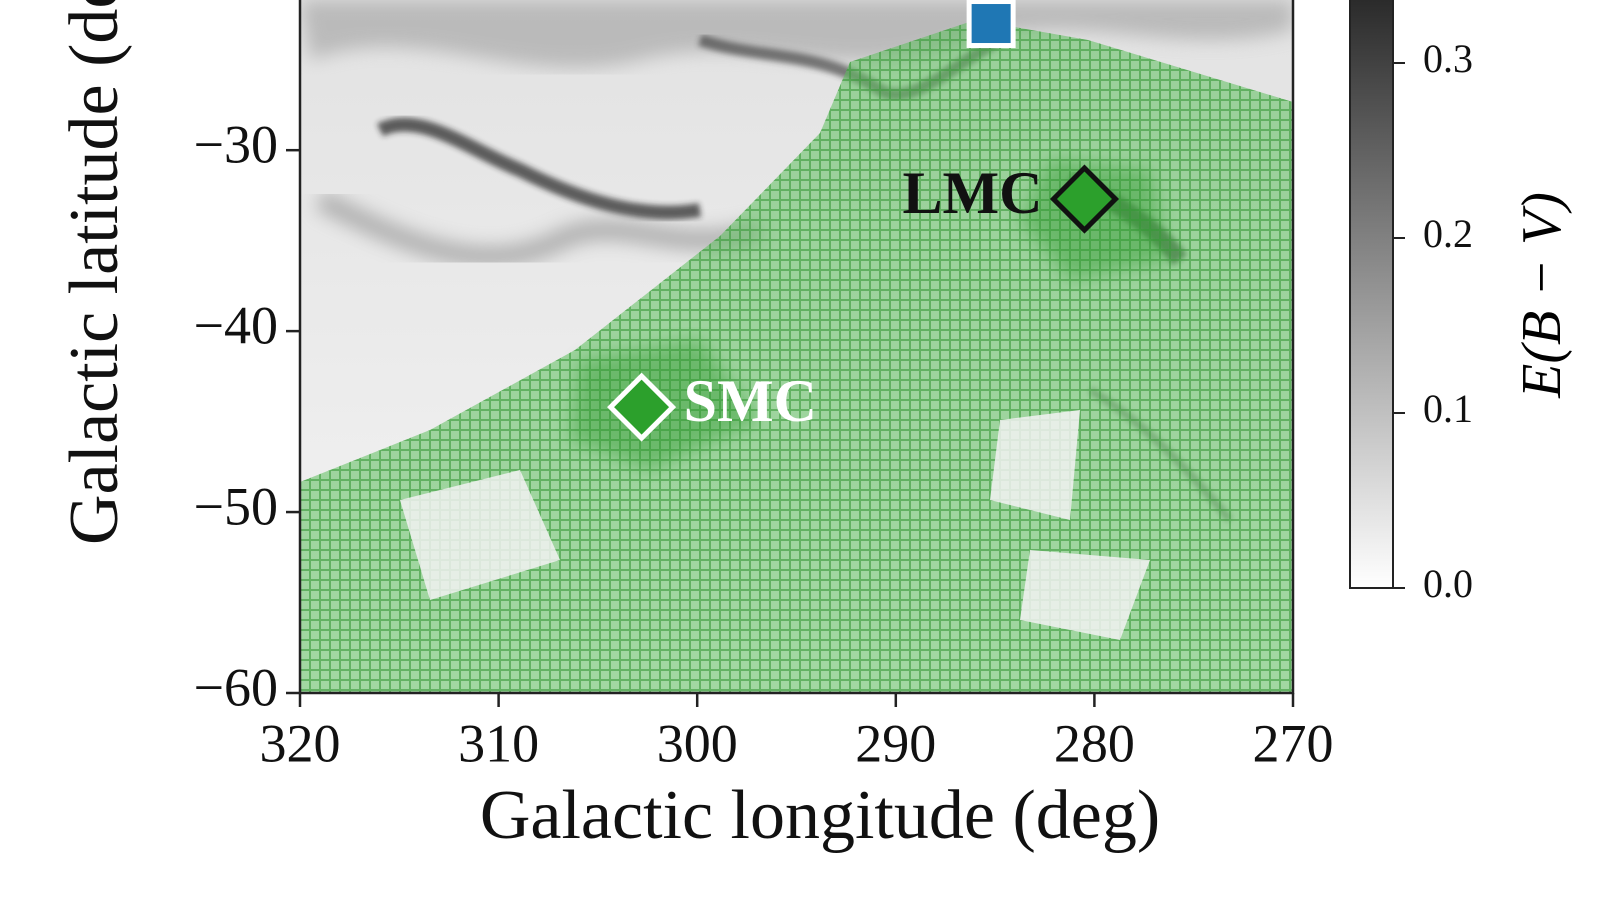  I want to click on marker-annotation: LMC, so click(972, 193).